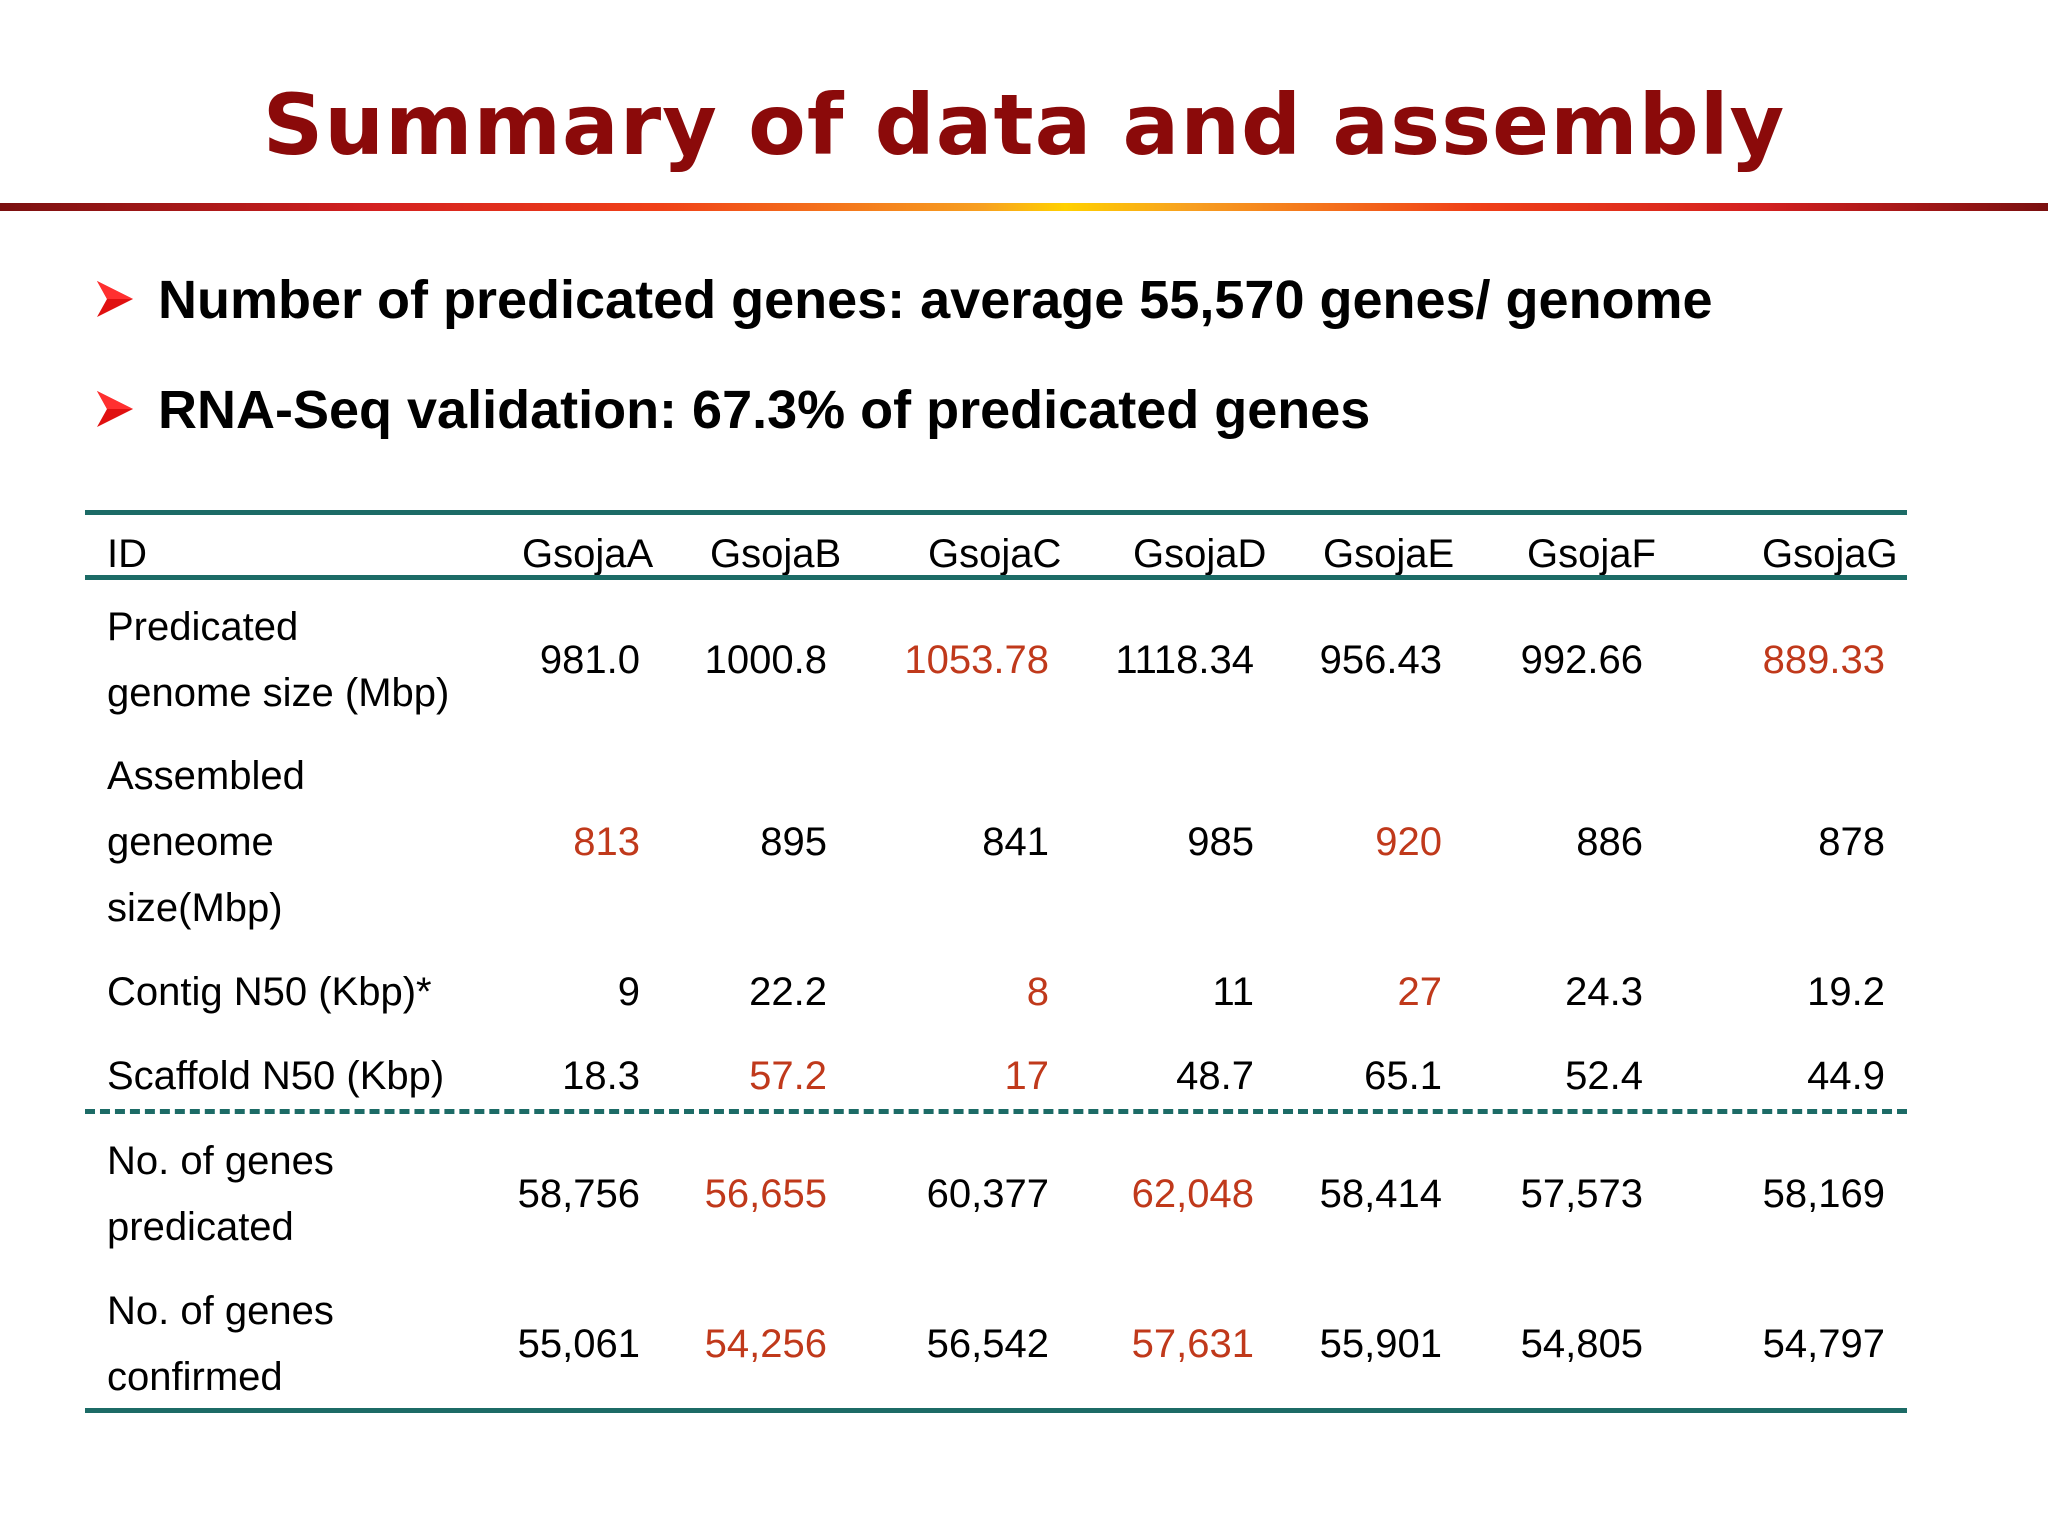 Image resolution: width=2048 pixels, height=1536 pixels. Describe the element at coordinates (269, 992) in the screenshot. I see `table-row-label: Contig N50 (Kbp)*` at that location.